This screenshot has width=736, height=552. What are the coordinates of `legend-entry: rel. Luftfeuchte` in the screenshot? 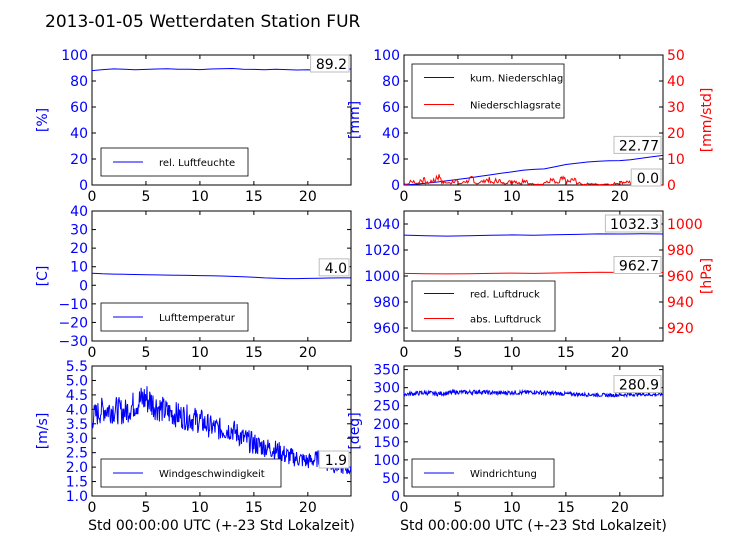 It's located at (197, 163).